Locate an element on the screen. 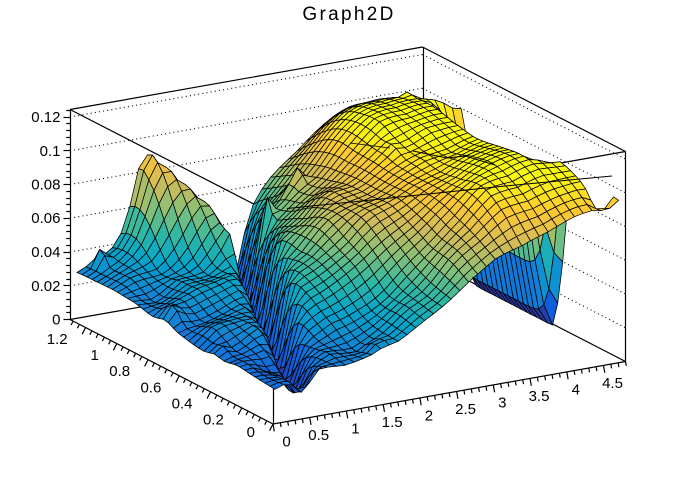  svg-text: 0.08 is located at coordinates (45, 185).